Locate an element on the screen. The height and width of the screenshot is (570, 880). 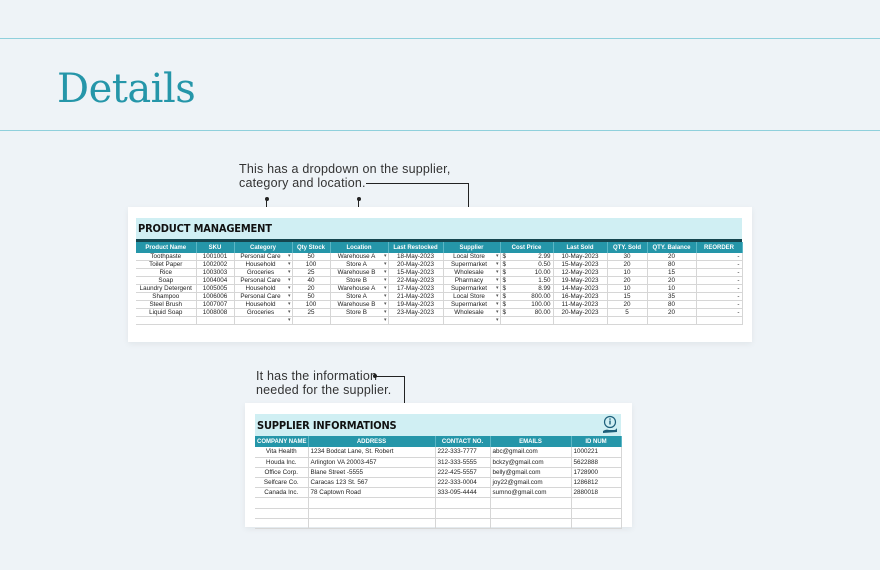
cost-value: 100.00 is located at coordinates (541, 305).